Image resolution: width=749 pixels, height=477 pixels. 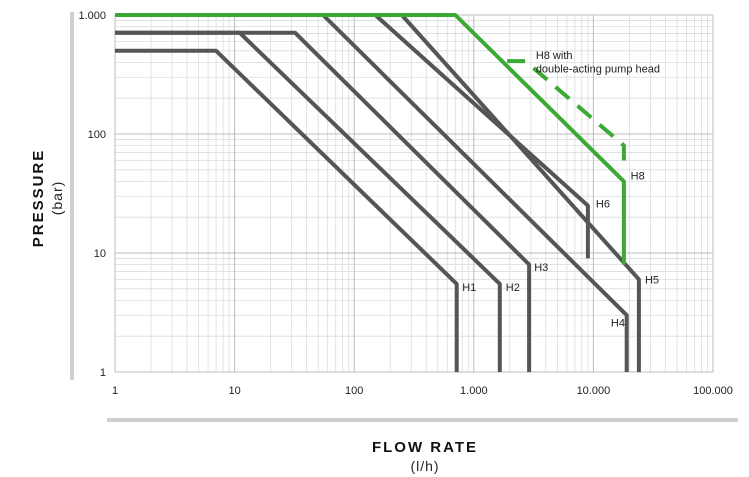 I want to click on curve-label: H6, so click(x=603, y=205).